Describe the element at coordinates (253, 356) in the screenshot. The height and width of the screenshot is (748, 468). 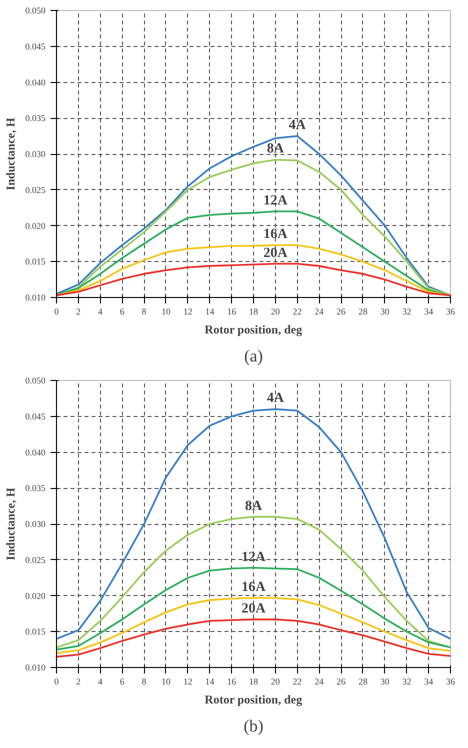
I see `text: (a)` at that location.